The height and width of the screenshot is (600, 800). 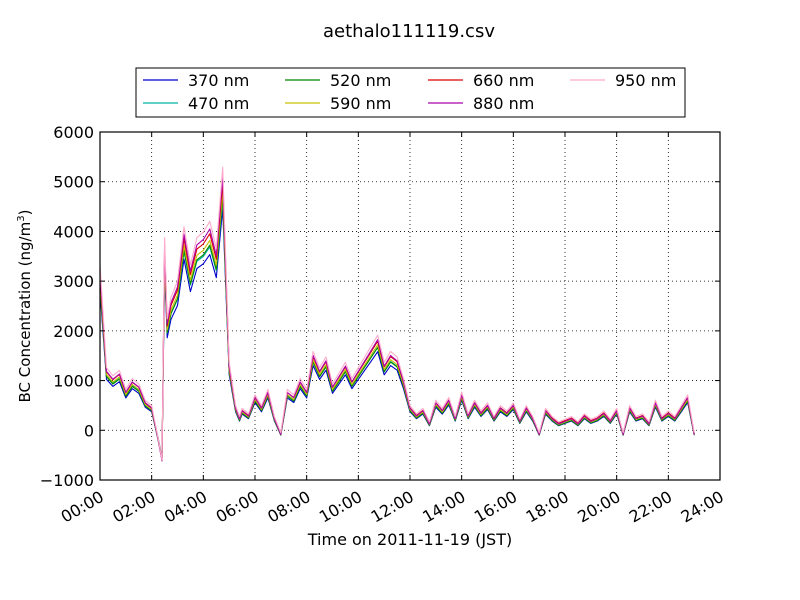 What do you see at coordinates (73, 331) in the screenshot?
I see `y-tick-label: 2000` at bounding box center [73, 331].